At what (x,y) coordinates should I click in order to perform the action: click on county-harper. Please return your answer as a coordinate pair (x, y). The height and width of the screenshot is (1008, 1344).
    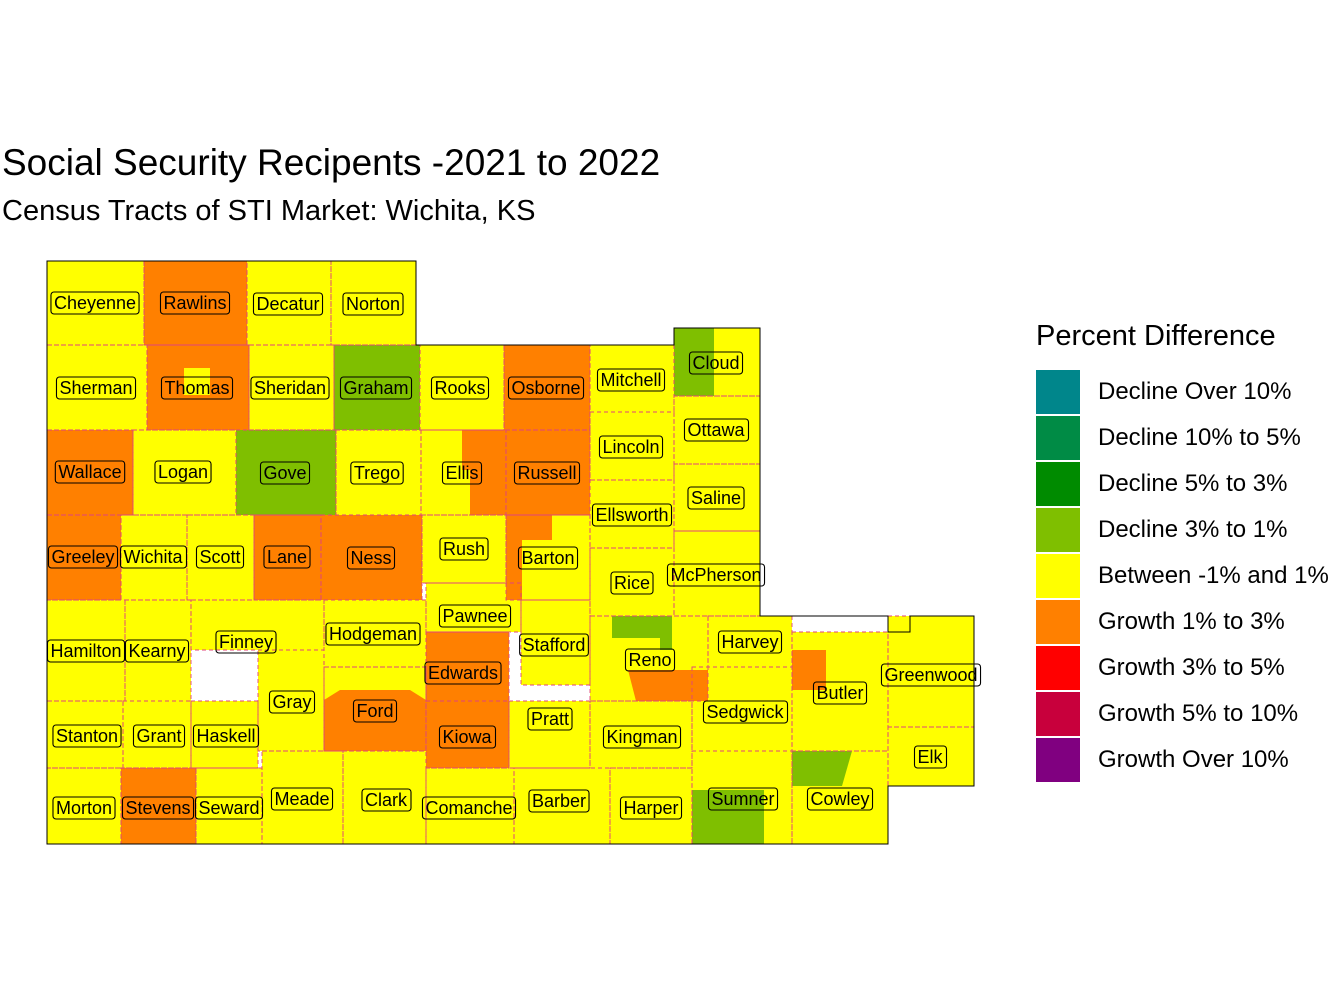
    Looking at the image, I should click on (651, 806).